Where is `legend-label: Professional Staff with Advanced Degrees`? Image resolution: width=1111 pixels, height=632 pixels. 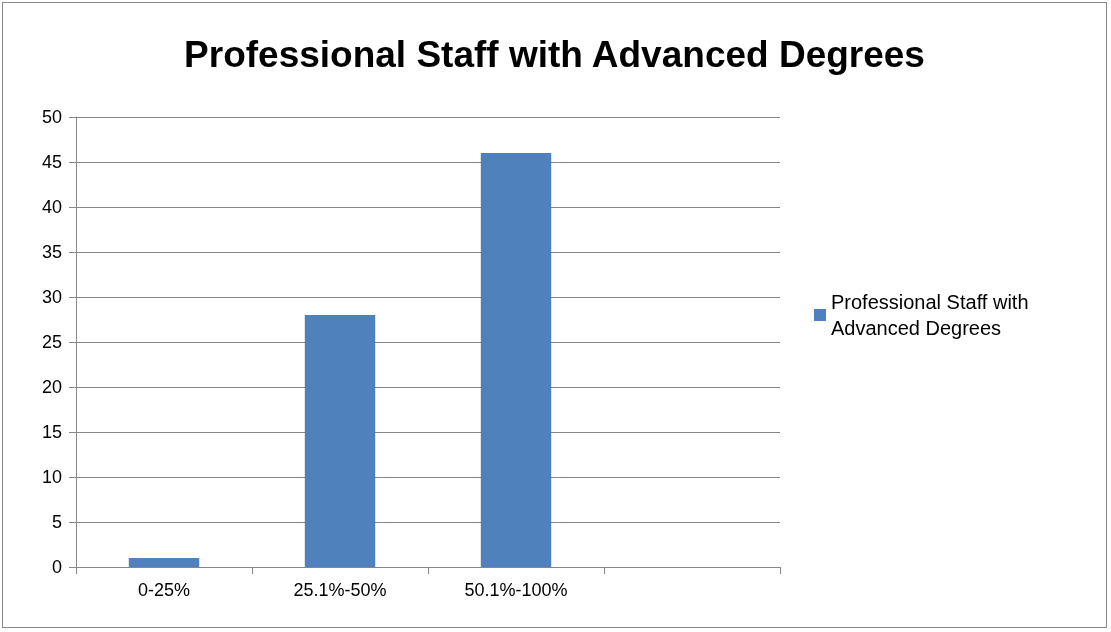 legend-label: Professional Staff with Advanced Degrees is located at coordinates (933, 315).